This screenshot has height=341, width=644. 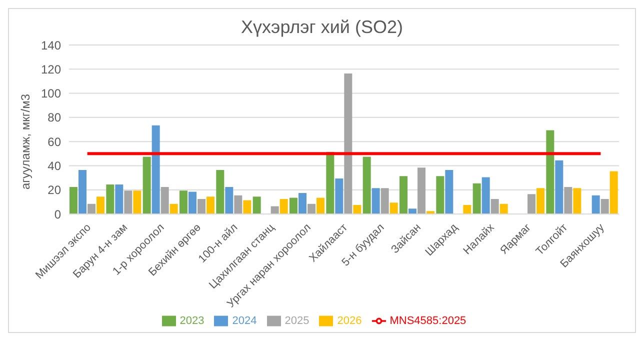 What do you see at coordinates (51, 45) in the screenshot?
I see `y-tick-label: 140` at bounding box center [51, 45].